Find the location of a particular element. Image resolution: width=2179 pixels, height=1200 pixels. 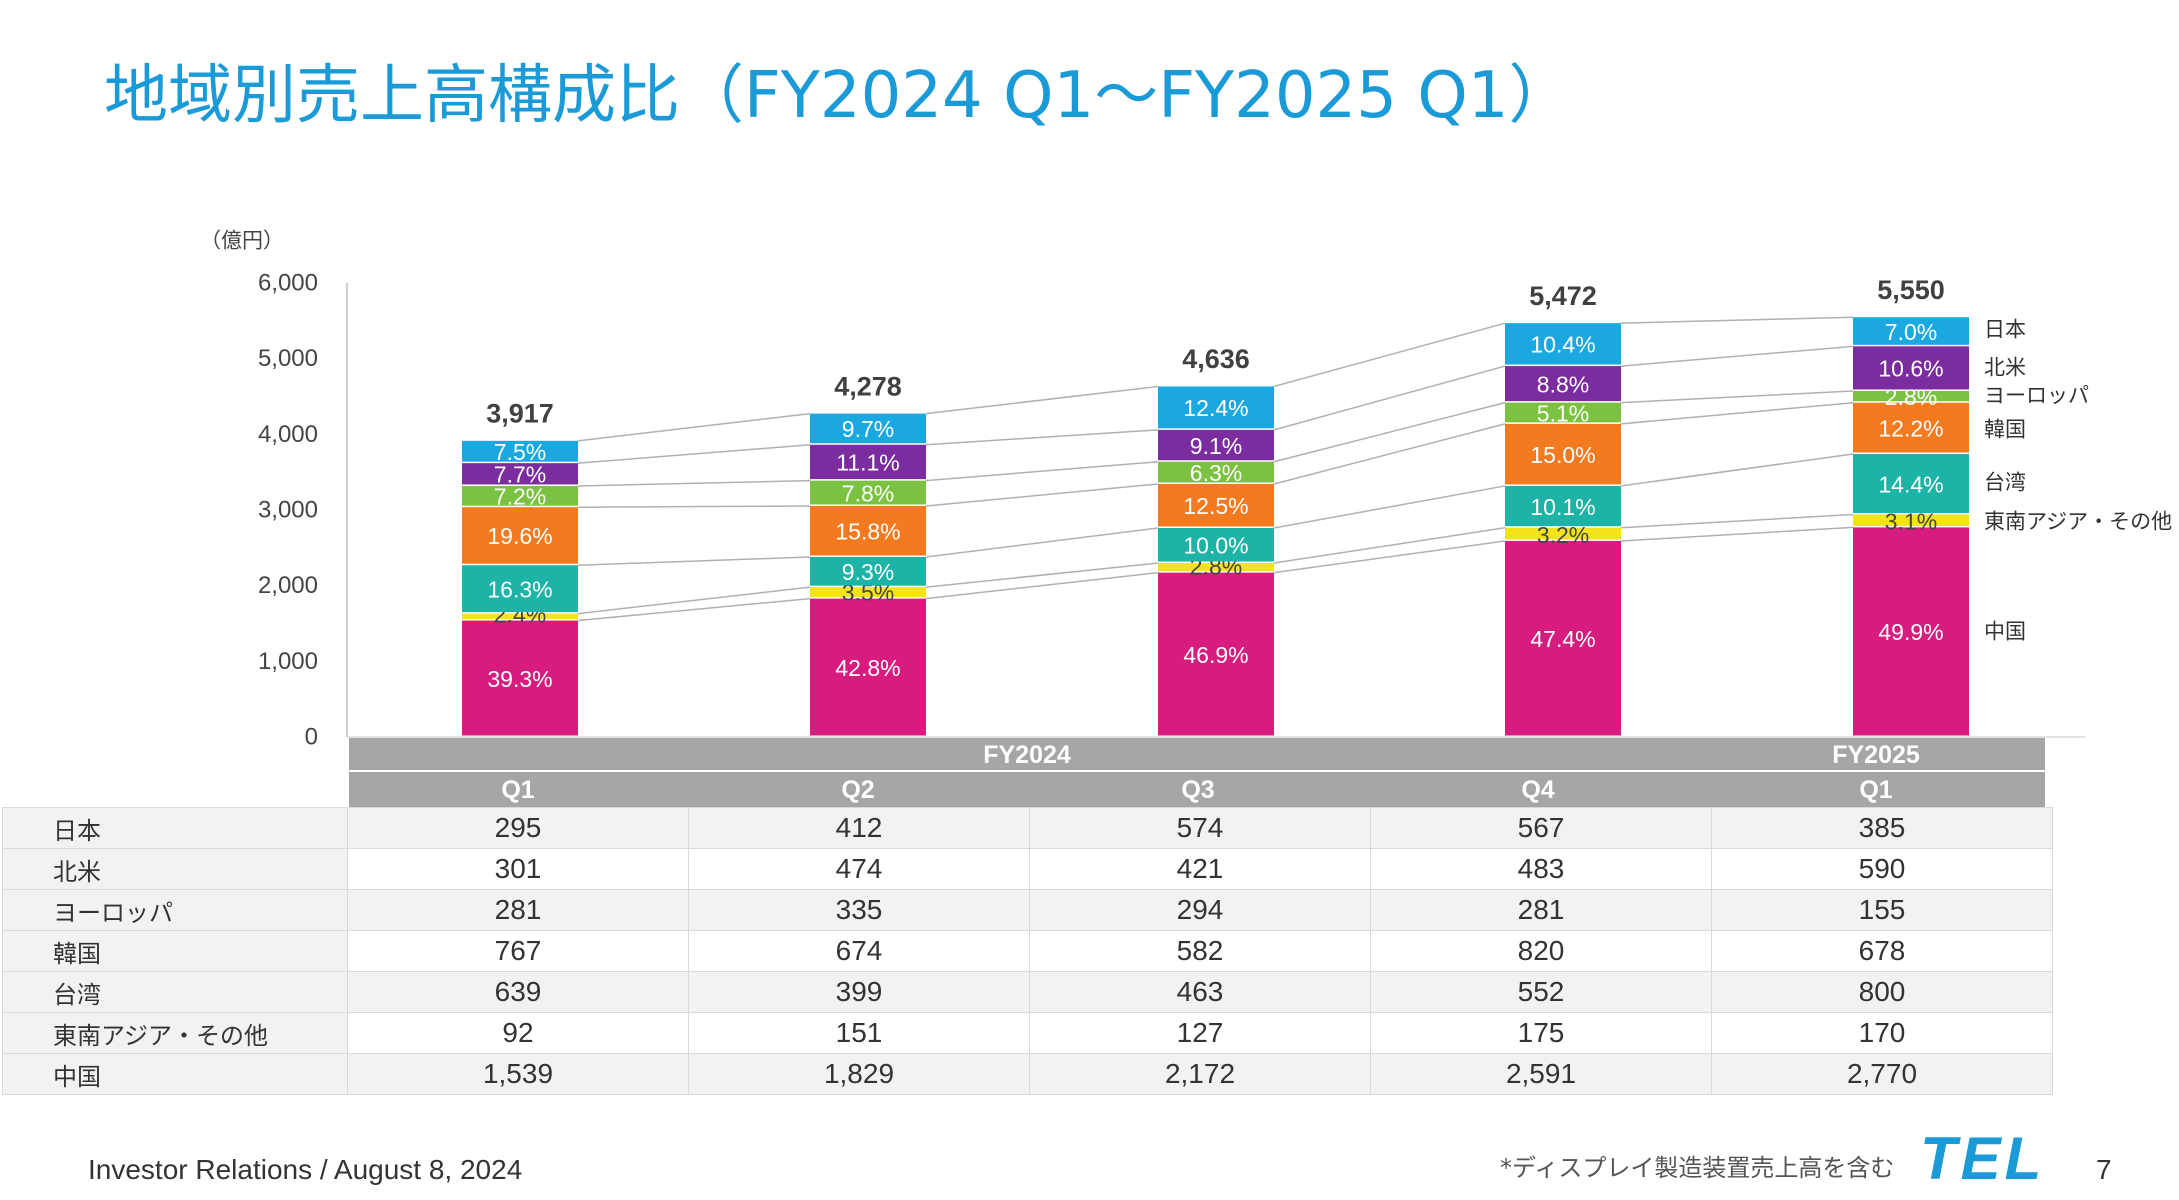

percent-label: 14.4% is located at coordinates (1910, 484).